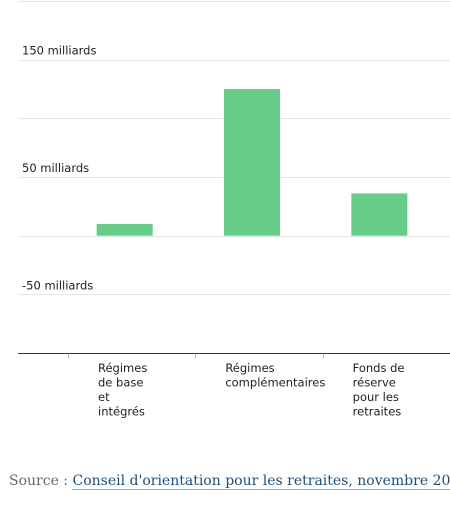 The width and height of the screenshot is (450, 514). What do you see at coordinates (55, 168) in the screenshot?
I see `y-tick-label-1: 50 milliards` at bounding box center [55, 168].